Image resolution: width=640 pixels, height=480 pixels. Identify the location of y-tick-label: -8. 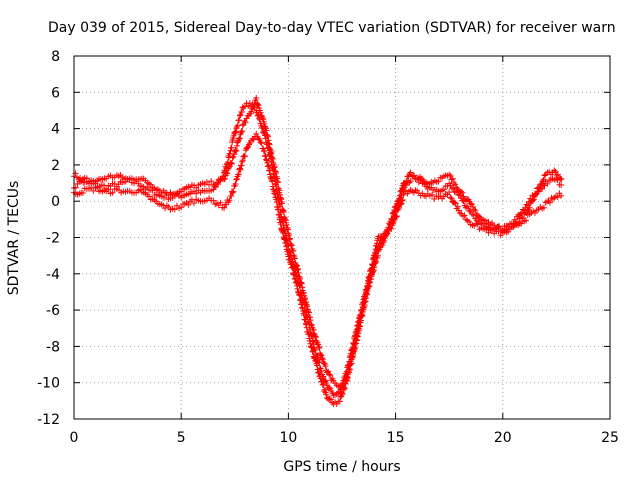
(53, 347).